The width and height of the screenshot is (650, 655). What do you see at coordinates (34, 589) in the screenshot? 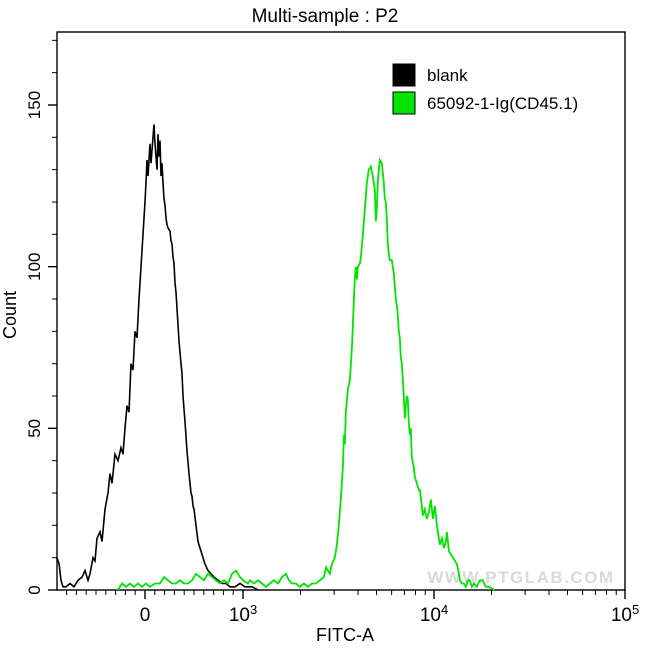
I see `y-tick-label: 0` at bounding box center [34, 589].